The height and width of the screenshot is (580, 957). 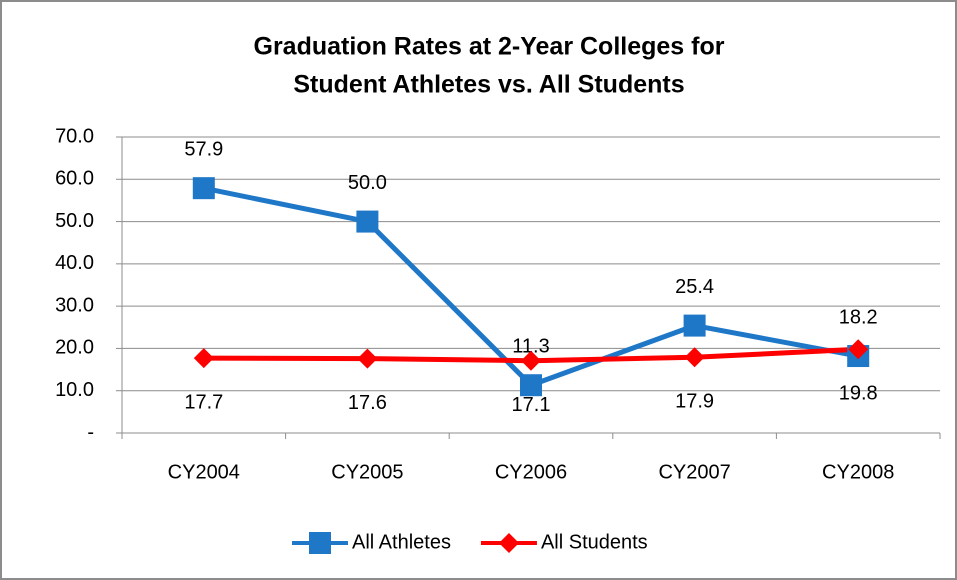 I want to click on data-label: 11.3, so click(x=530, y=346).